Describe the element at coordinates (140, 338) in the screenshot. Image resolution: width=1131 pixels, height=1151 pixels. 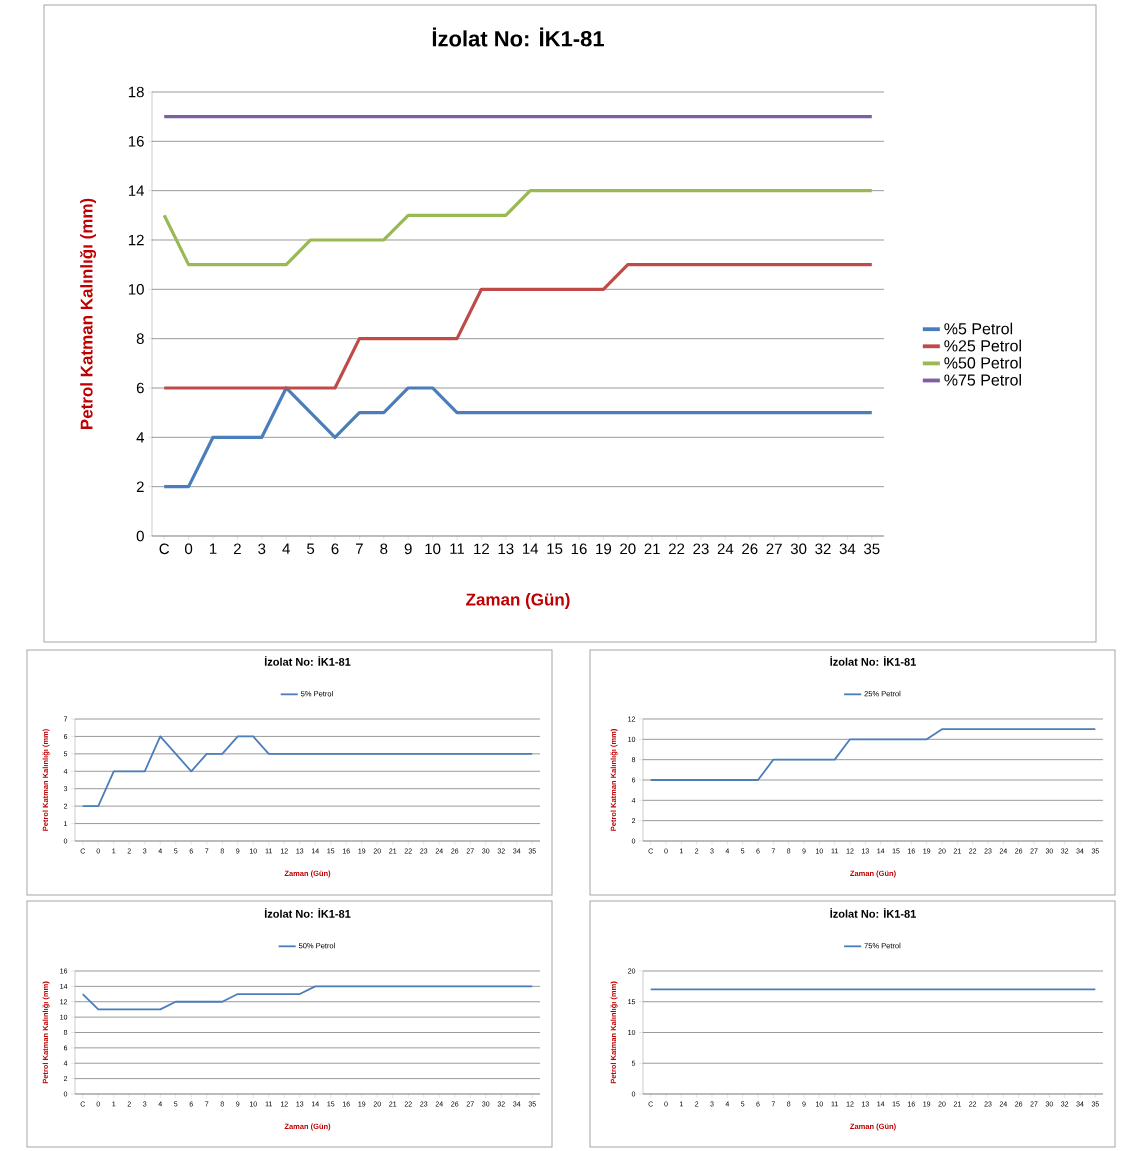
I see `y-tick-label: 8` at that location.